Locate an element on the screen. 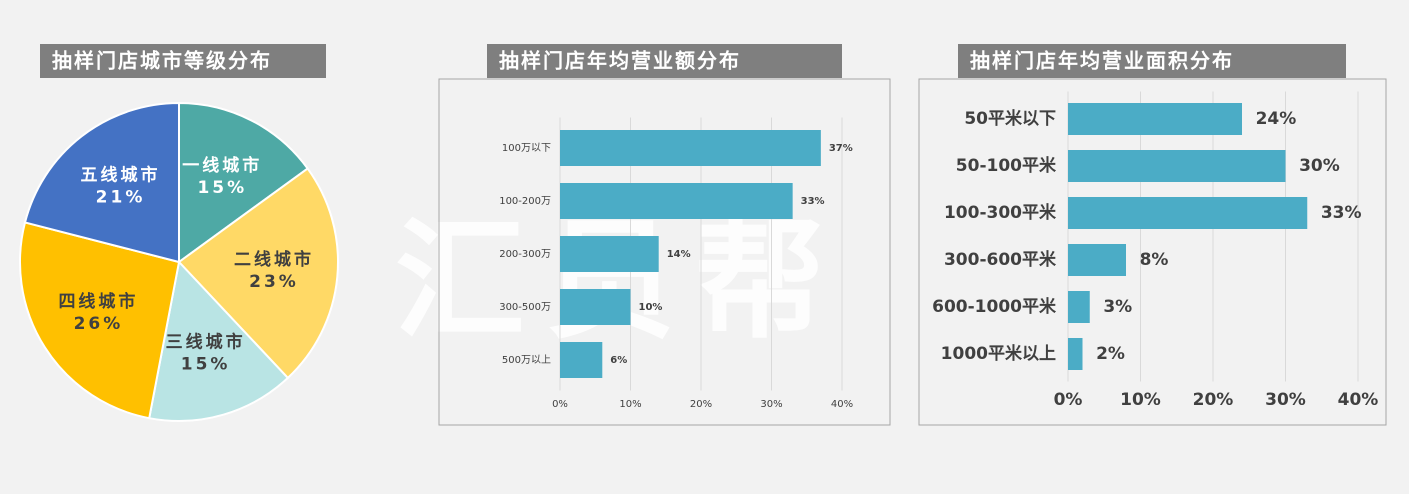 The image size is (1409, 494). slice-label: 四线城市 26% is located at coordinates (98, 312).